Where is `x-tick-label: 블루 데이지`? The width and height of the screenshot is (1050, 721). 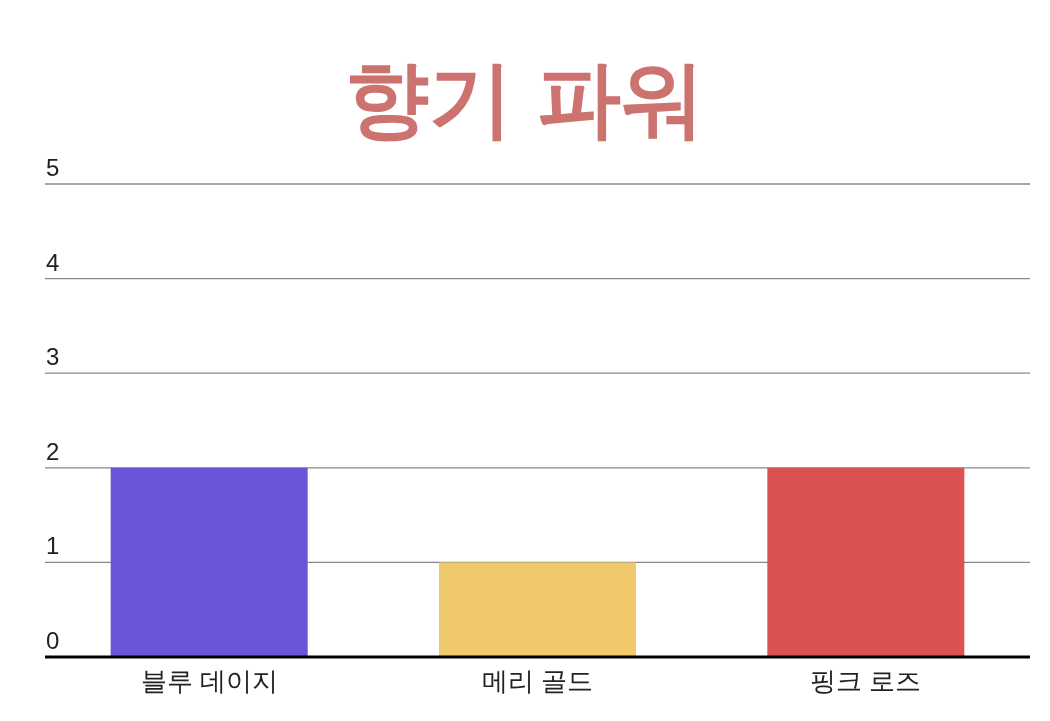 x-tick-label: 블루 데이지 is located at coordinates (209, 681).